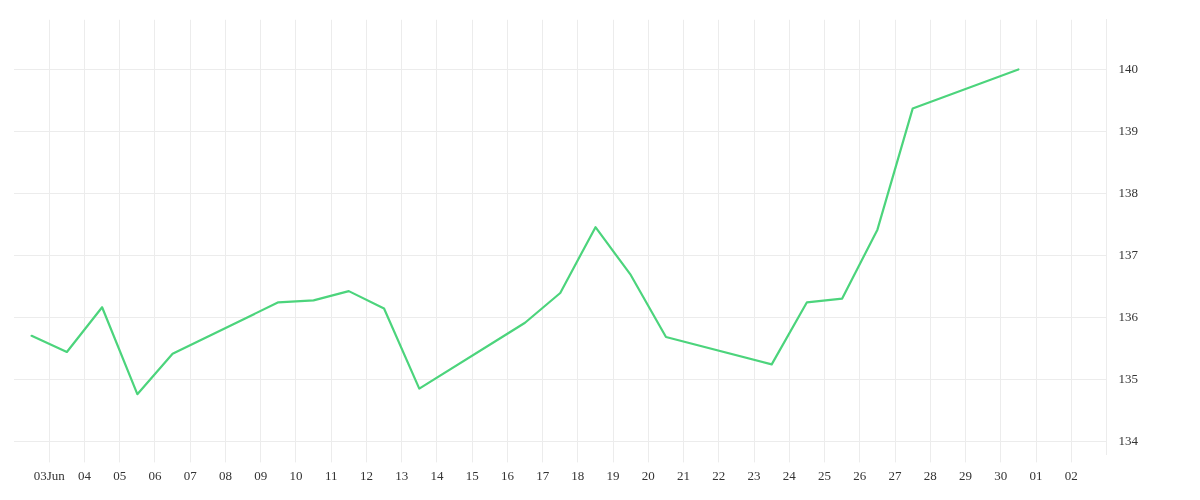  Describe the element at coordinates (1128, 317) in the screenshot. I see `y-tick-label: 136` at that location.